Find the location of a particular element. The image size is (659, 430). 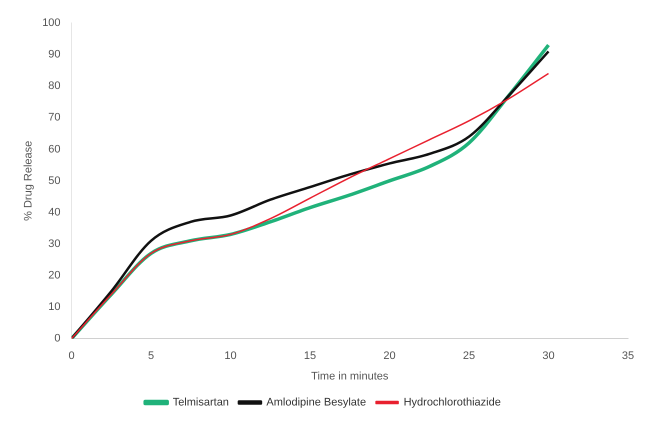

legend-label: Hydrochlorothiazide is located at coordinates (452, 402).